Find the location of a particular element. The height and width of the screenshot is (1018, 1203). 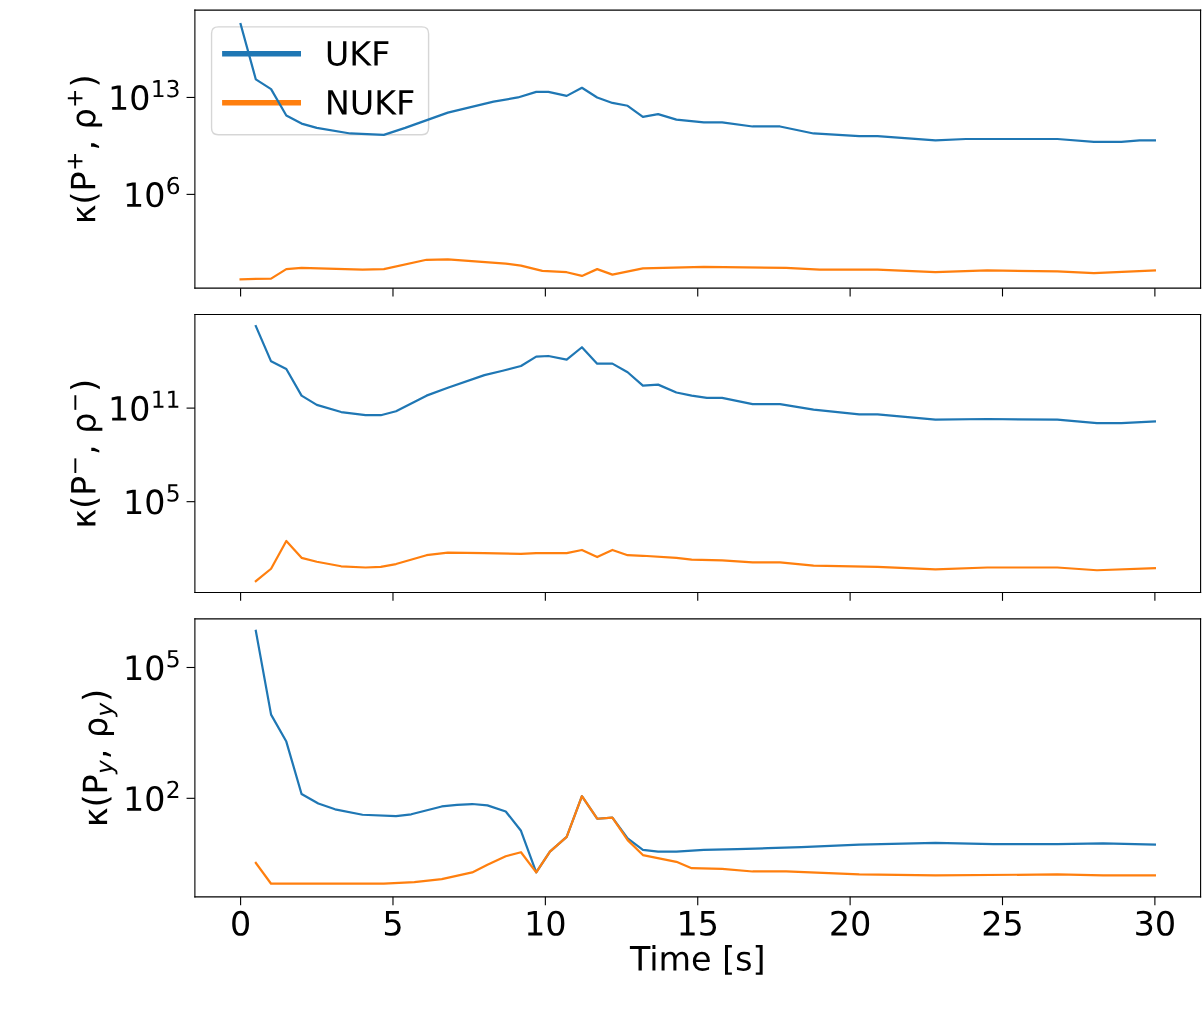

x-tick-label: 20 is located at coordinates (850, 923).